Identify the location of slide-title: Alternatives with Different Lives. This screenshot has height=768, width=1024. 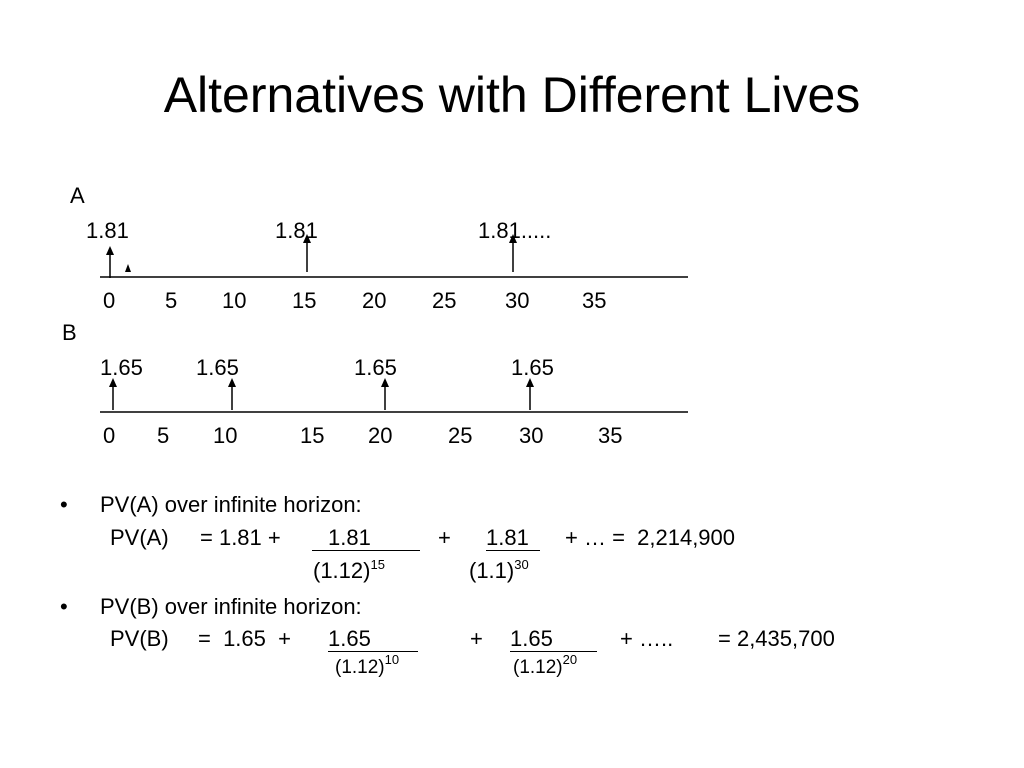
(512, 95).